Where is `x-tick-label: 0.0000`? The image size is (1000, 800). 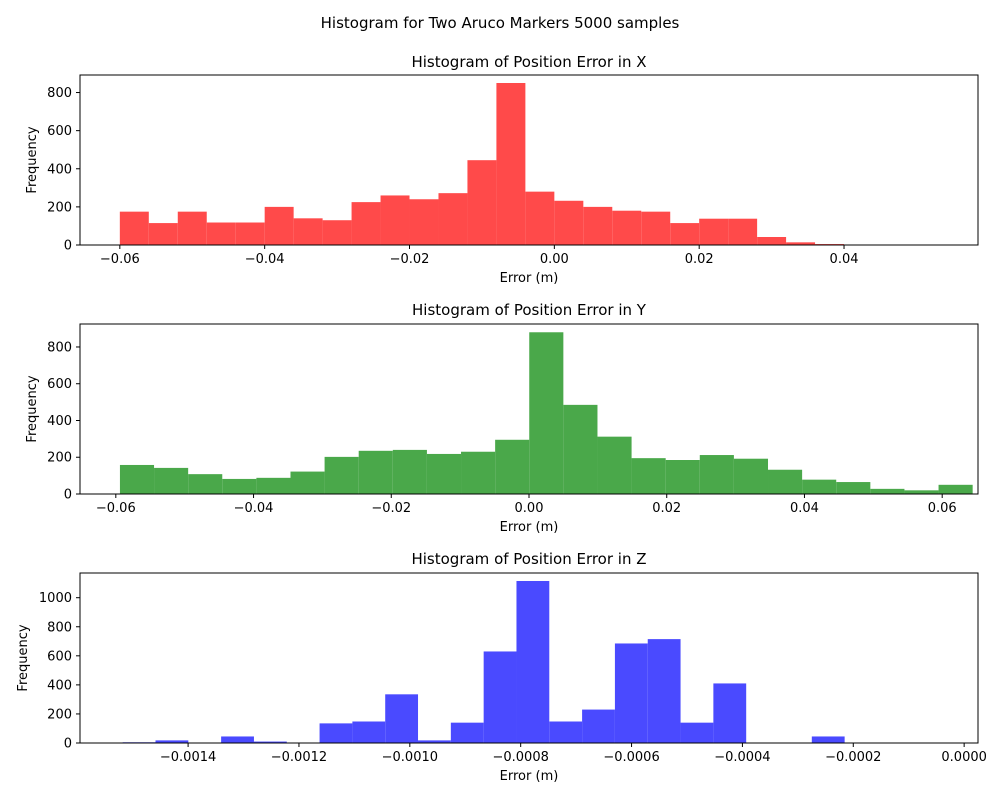
x-tick-label: 0.0000 is located at coordinates (964, 757).